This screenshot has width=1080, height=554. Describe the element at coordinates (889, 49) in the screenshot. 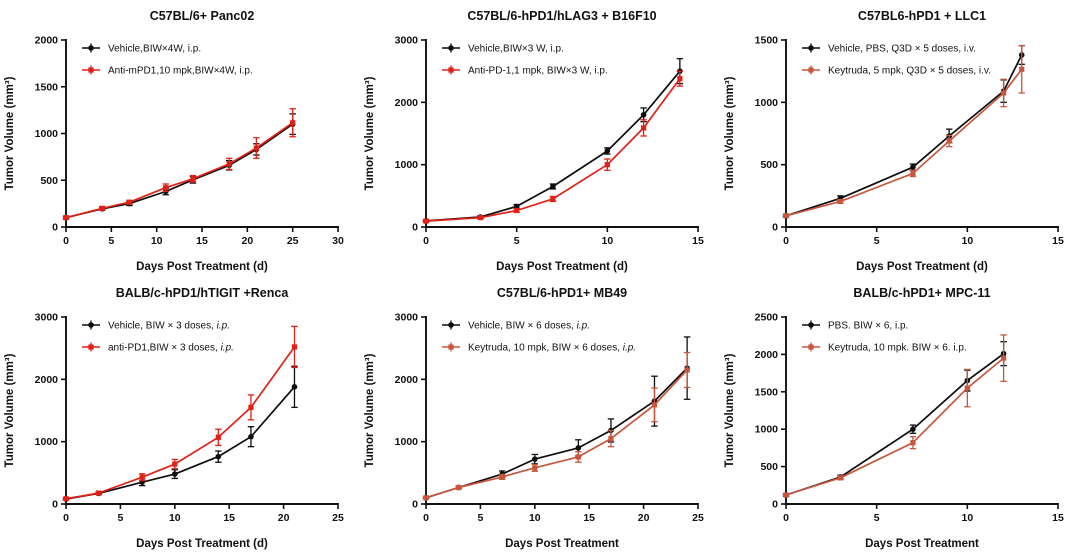

I see `legend-entry: Vehicle, PBS, Q3D × 5 doses, i.v.` at that location.